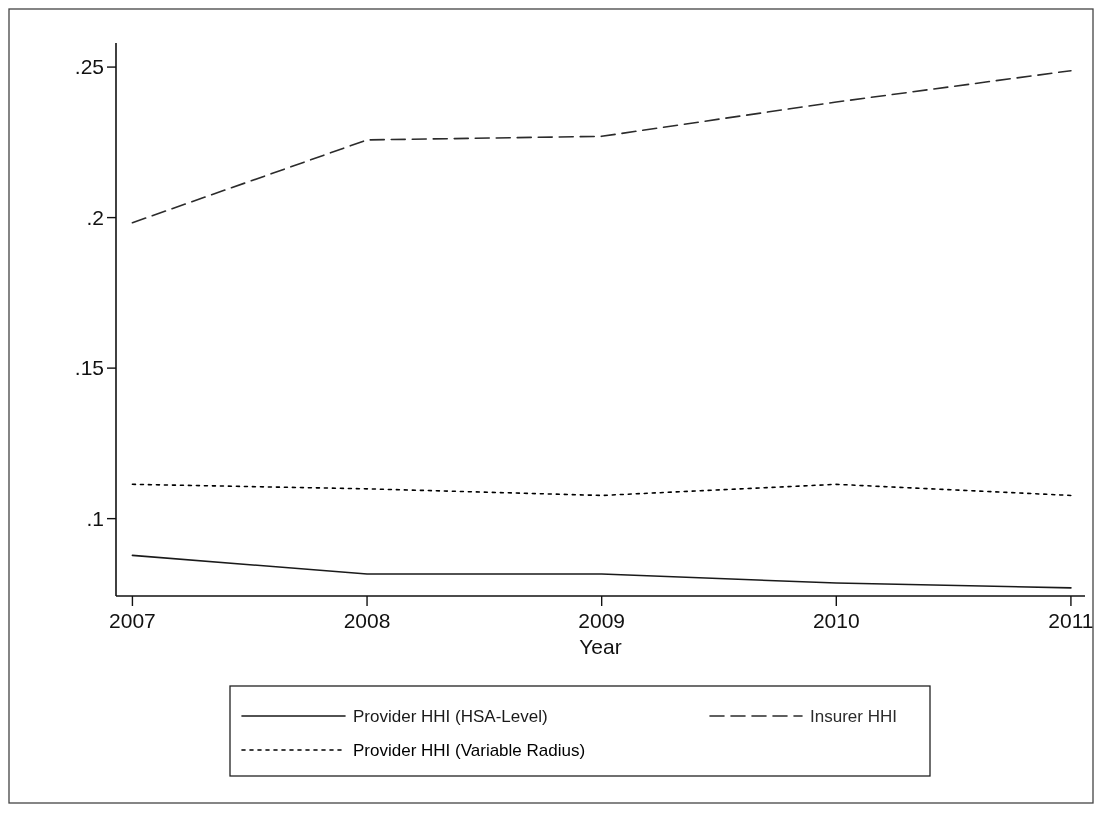 The image size is (1106, 814). What do you see at coordinates (450, 716) in the screenshot?
I see `text: Provider HHI (HSA-Level)` at bounding box center [450, 716].